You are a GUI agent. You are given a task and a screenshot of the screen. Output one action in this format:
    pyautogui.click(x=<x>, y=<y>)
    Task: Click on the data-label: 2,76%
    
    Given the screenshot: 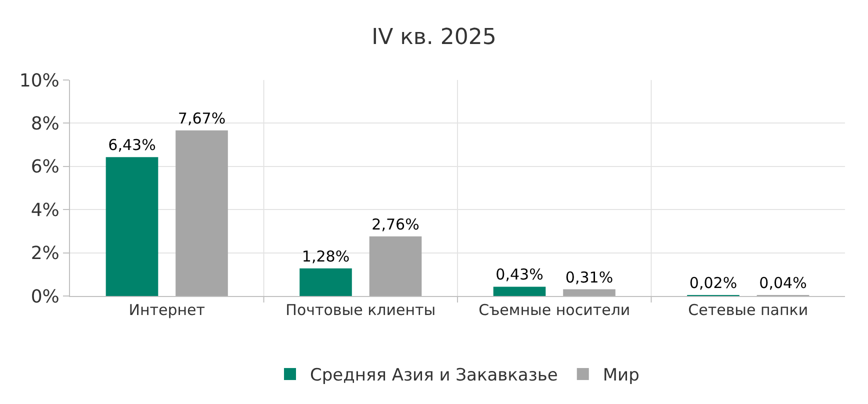 What is the action you would take?
    pyautogui.click(x=396, y=224)
    